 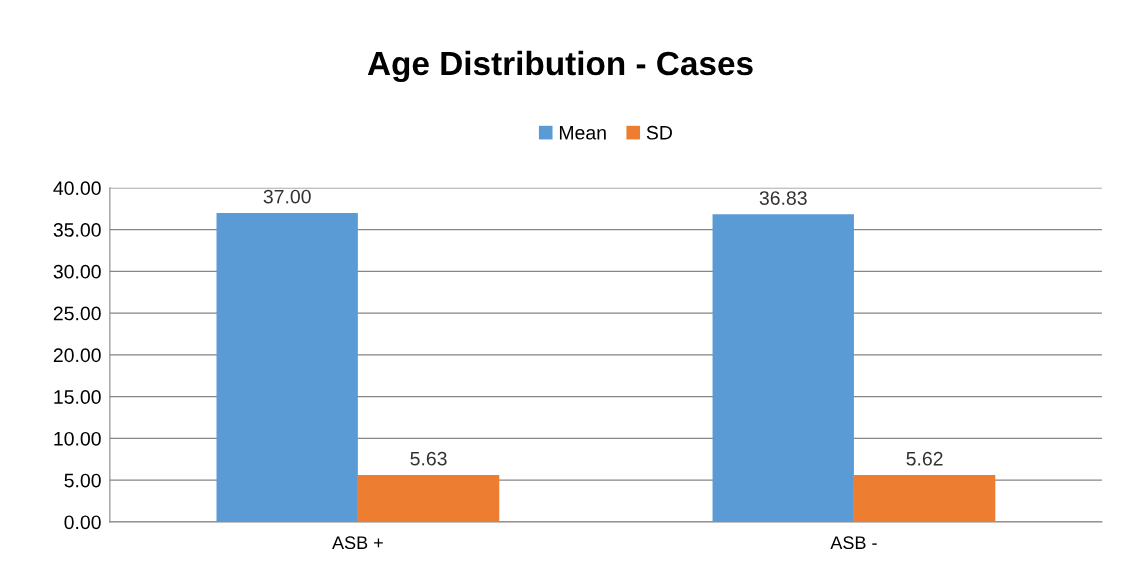 I want to click on y-tick-label: 20.00, so click(x=77, y=355).